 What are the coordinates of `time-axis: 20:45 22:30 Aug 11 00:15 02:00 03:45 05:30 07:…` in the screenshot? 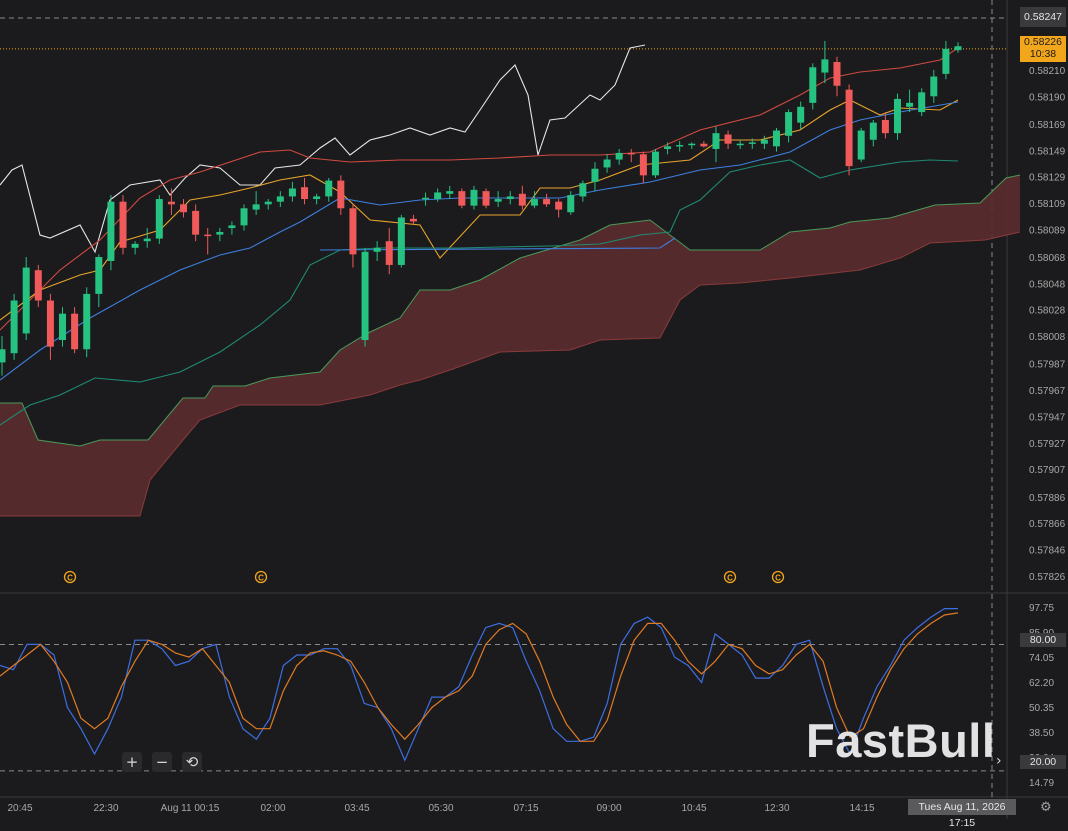 It's located at (440, 808).